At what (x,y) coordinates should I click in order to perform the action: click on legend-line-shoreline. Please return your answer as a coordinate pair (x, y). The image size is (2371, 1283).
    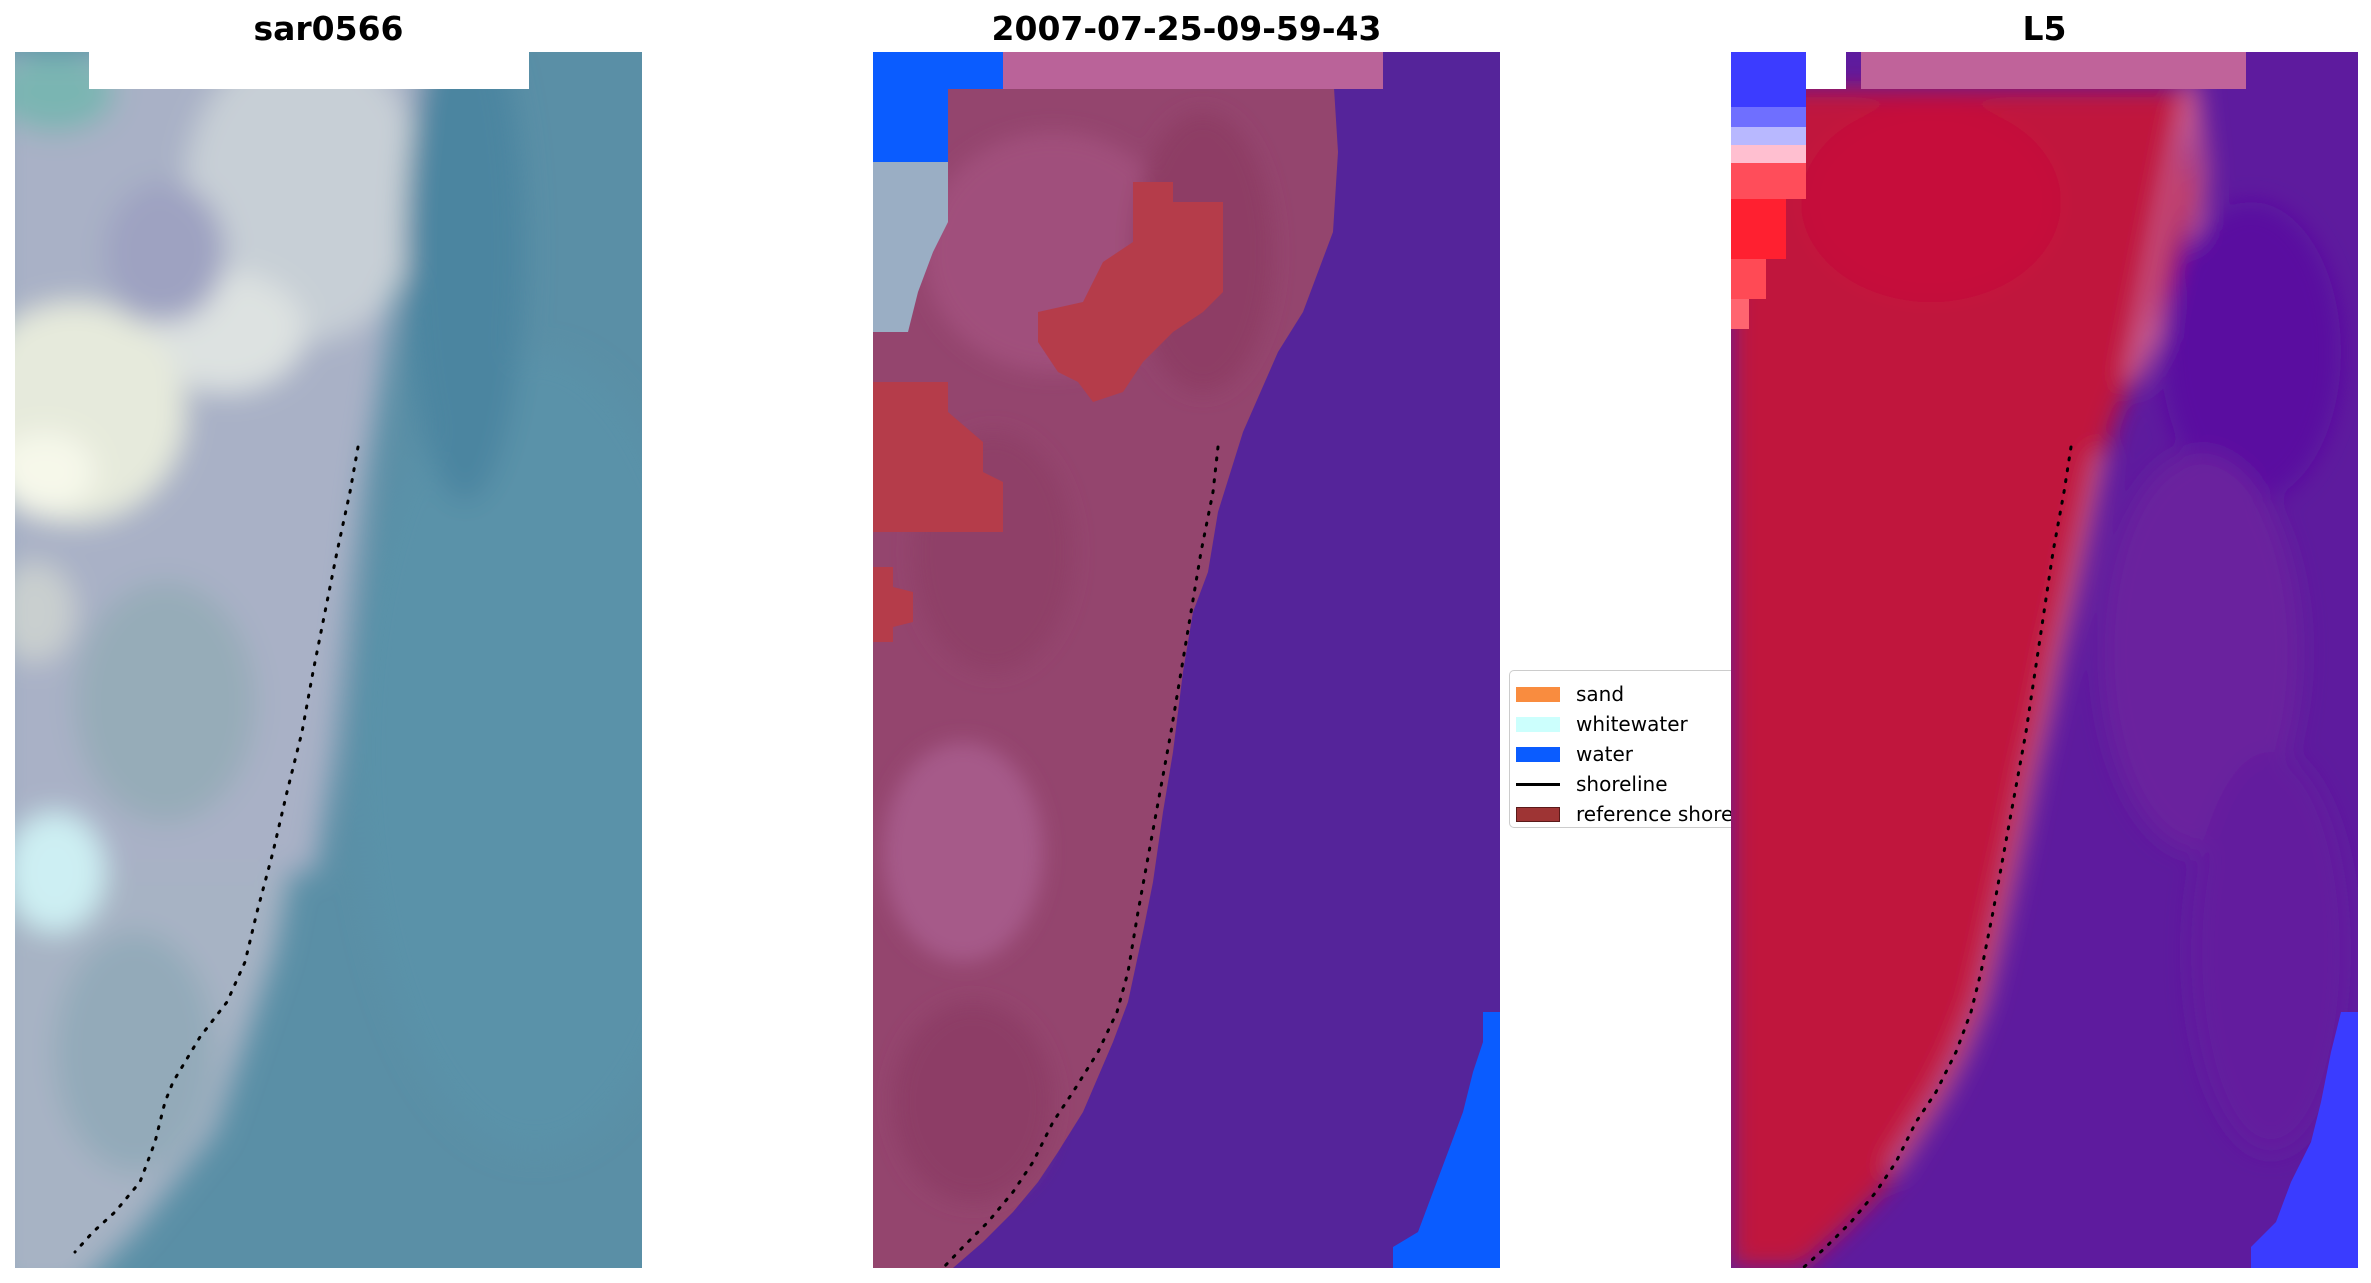
    Looking at the image, I should click on (1538, 784).